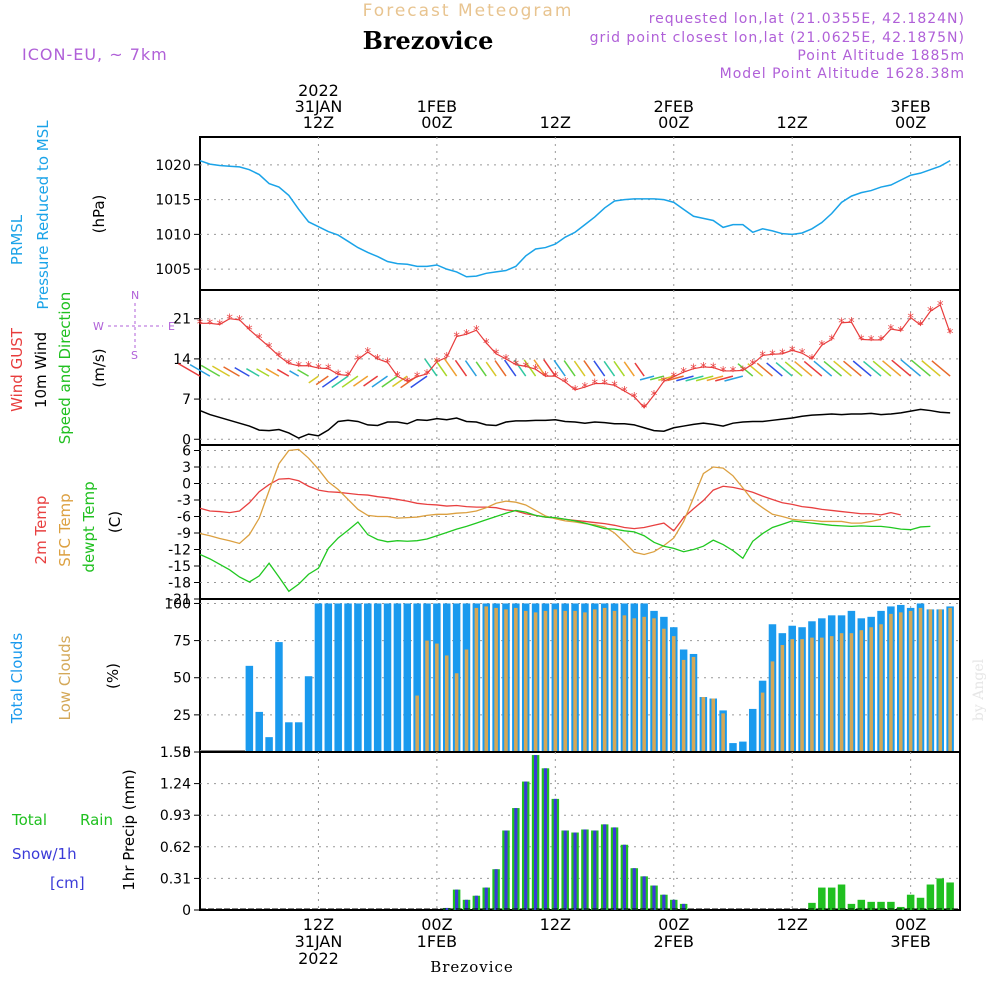 The width and height of the screenshot is (1000, 1005). I want to click on top-time-label: 00Z, so click(673, 122).